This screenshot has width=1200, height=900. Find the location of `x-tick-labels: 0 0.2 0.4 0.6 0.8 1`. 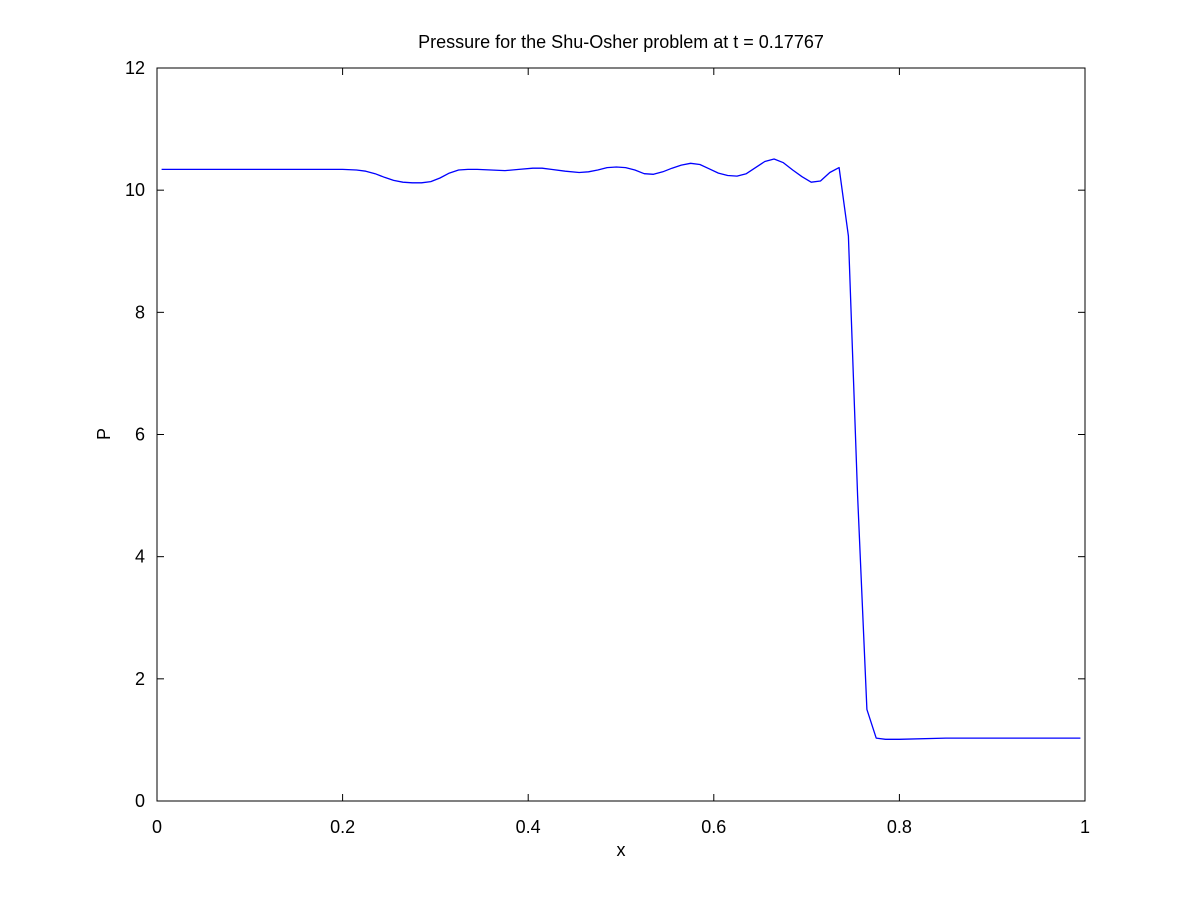

x-tick-labels: 0 0.2 0.4 0.6 0.8 1 is located at coordinates (621, 827).